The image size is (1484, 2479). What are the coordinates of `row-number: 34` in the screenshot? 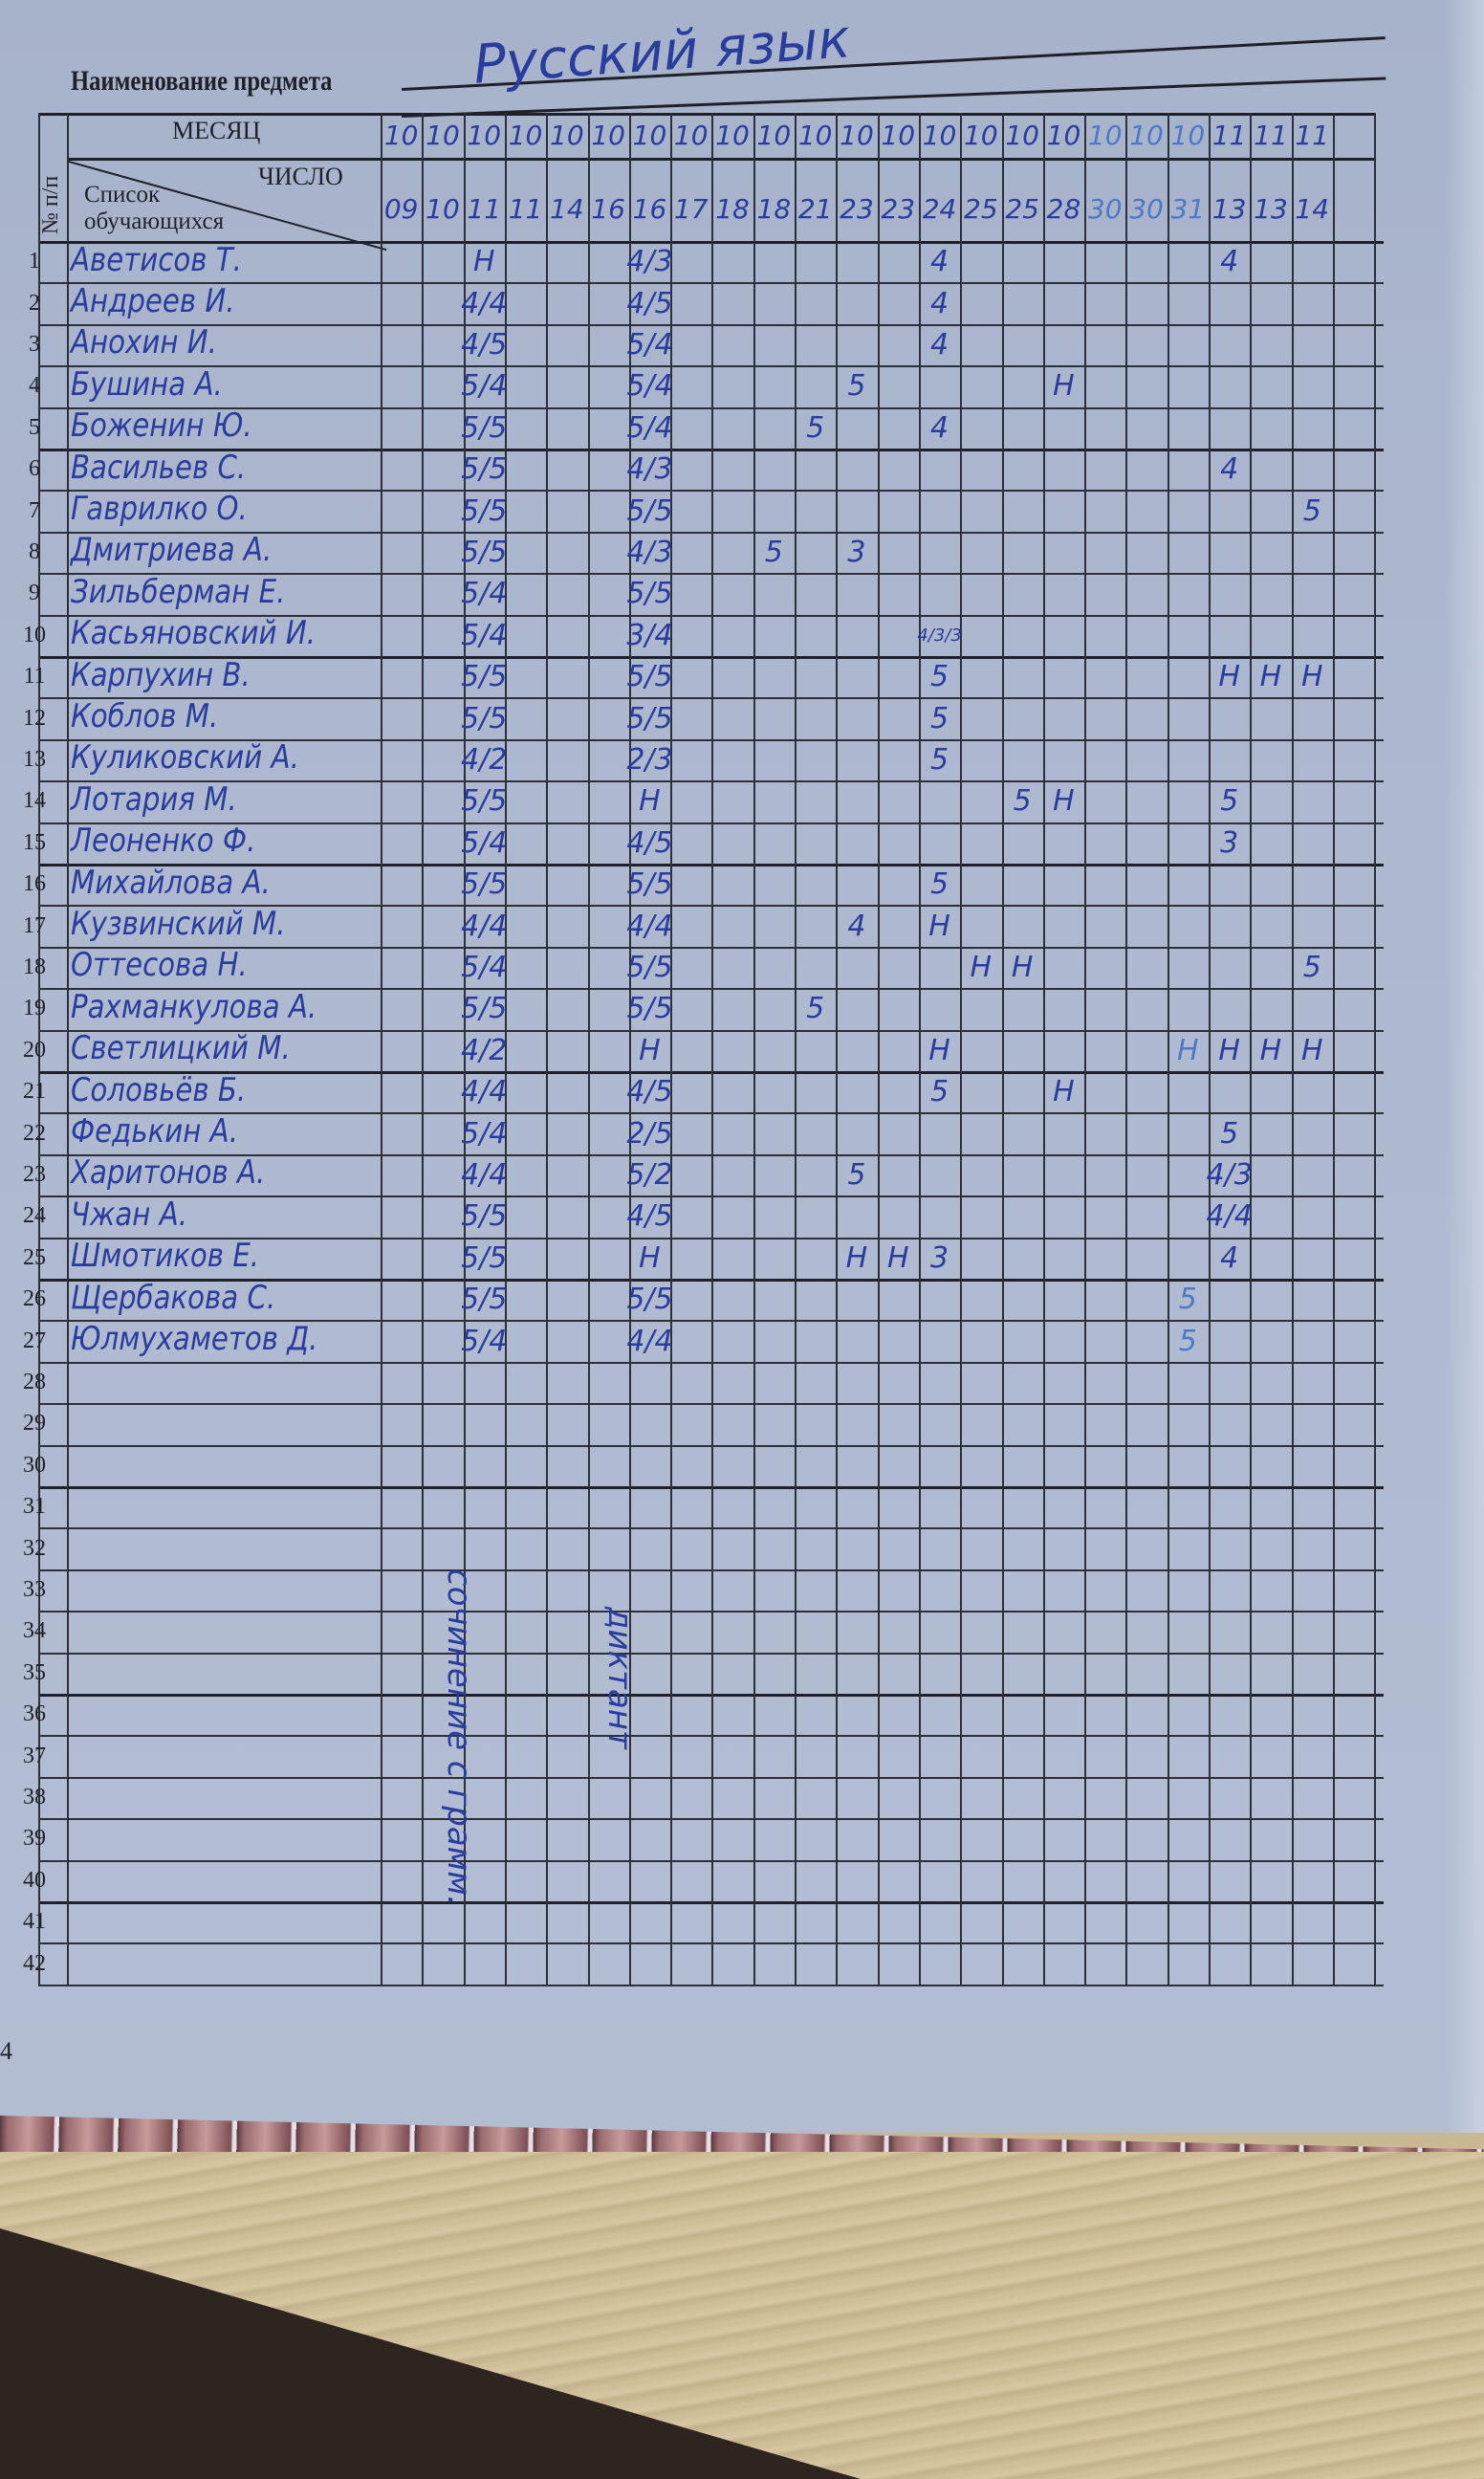 It's located at (34, 1631).